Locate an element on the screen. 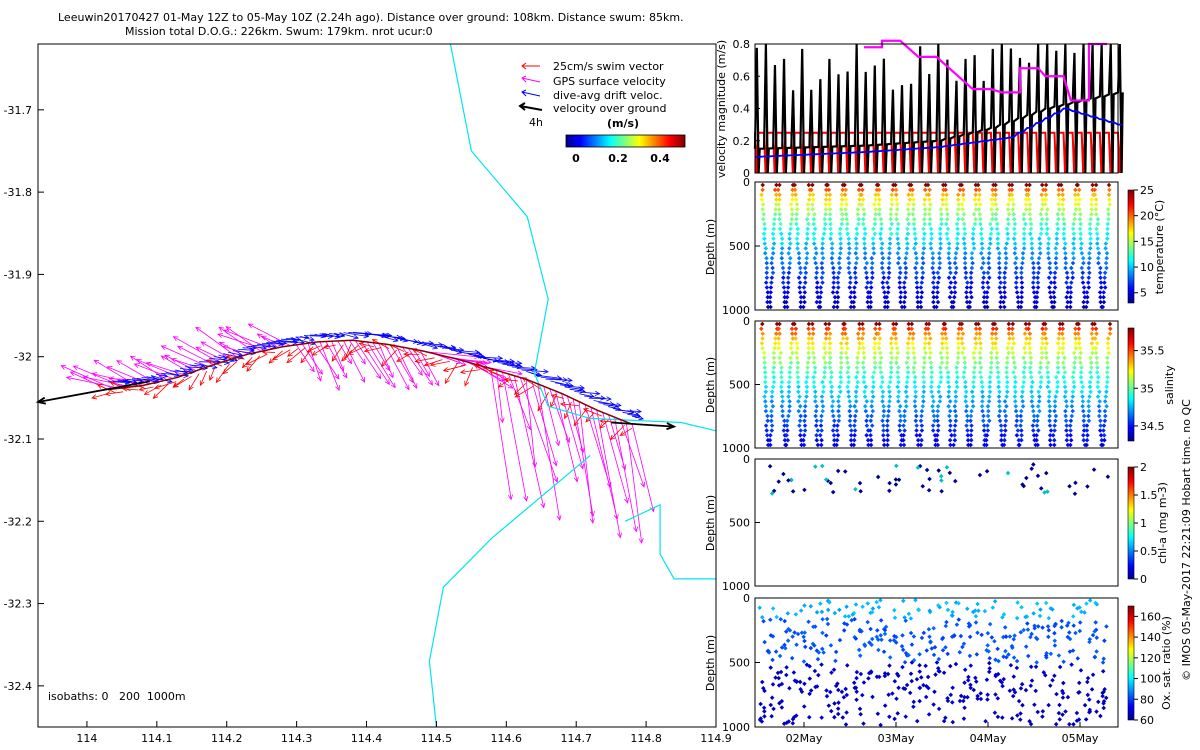 The image size is (1200, 750). velocity-tick-label: 0.8 is located at coordinates (742, 44).